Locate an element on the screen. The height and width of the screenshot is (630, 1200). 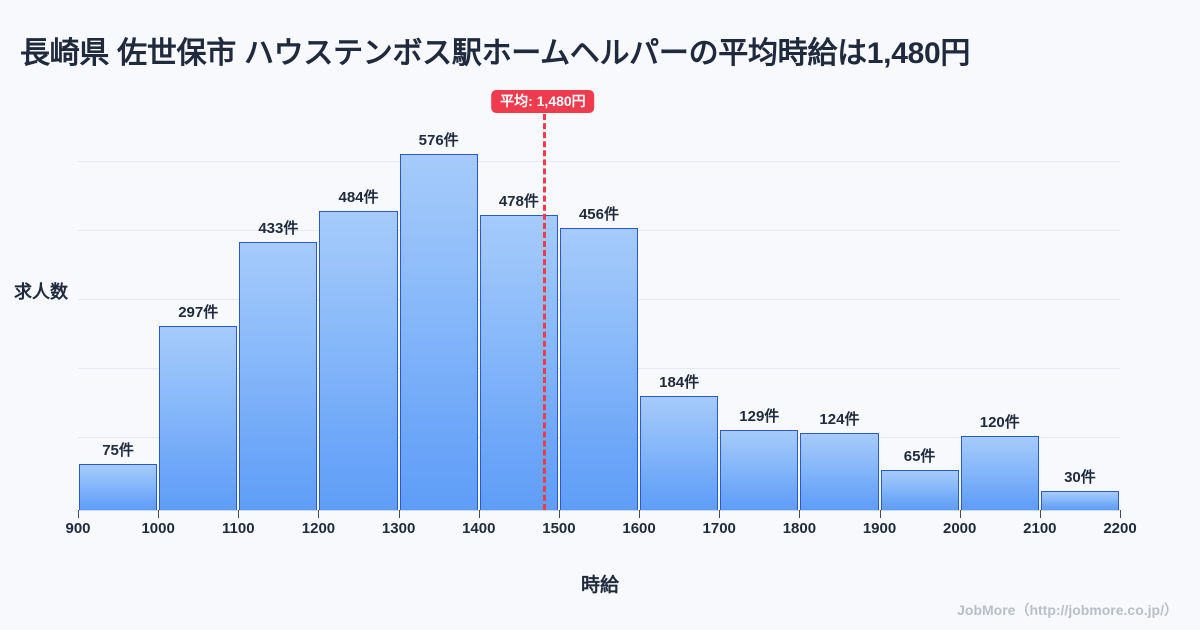
bar-value-label: 576件 is located at coordinates (438, 141).